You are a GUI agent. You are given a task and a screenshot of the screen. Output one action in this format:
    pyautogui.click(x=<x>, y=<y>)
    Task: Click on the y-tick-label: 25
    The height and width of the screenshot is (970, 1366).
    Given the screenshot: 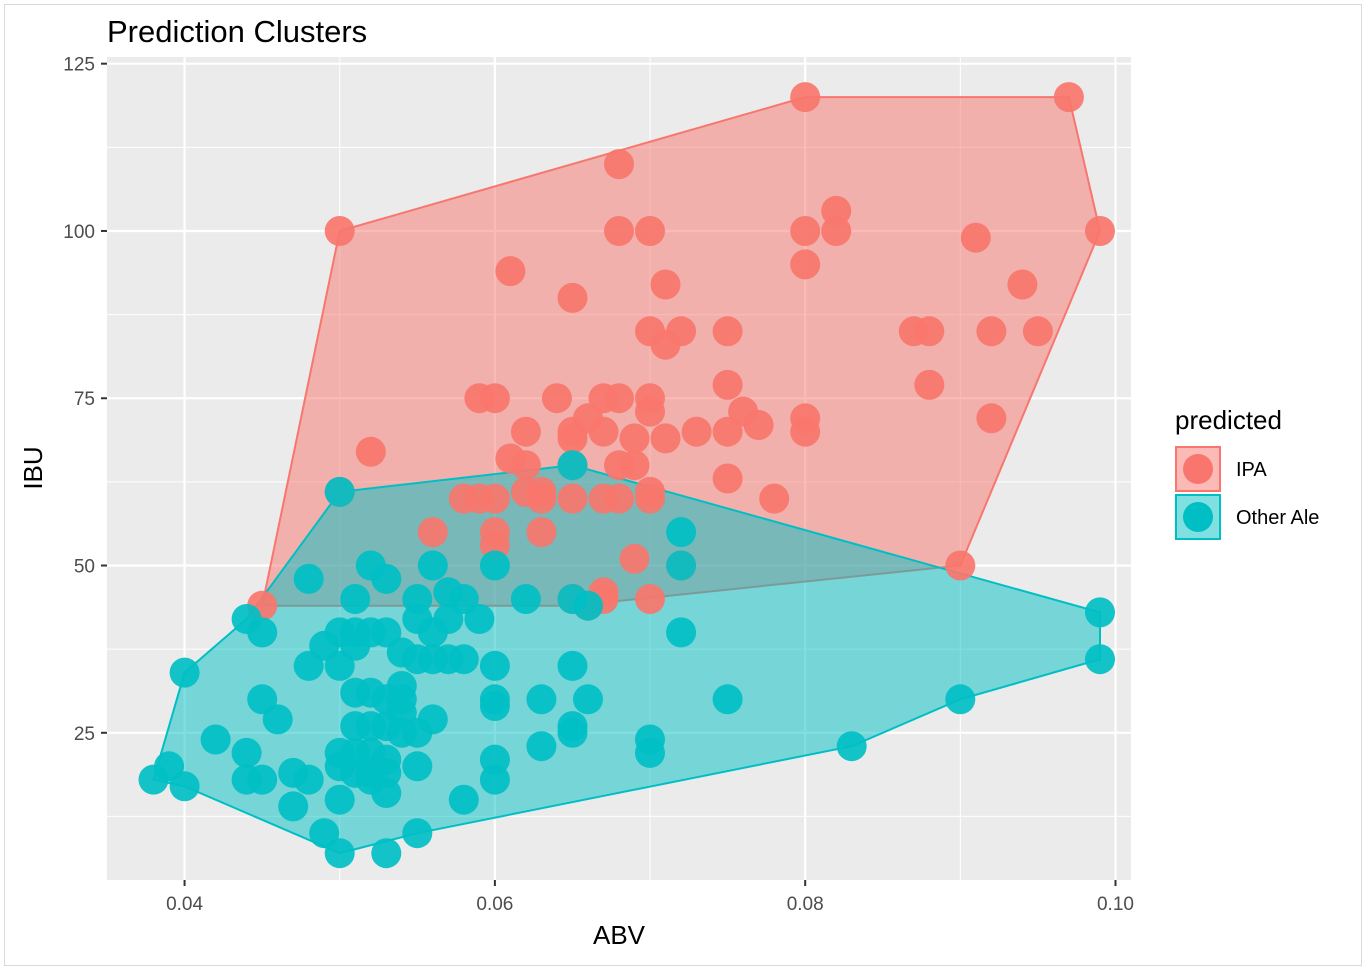 What is the action you would take?
    pyautogui.click(x=84, y=734)
    